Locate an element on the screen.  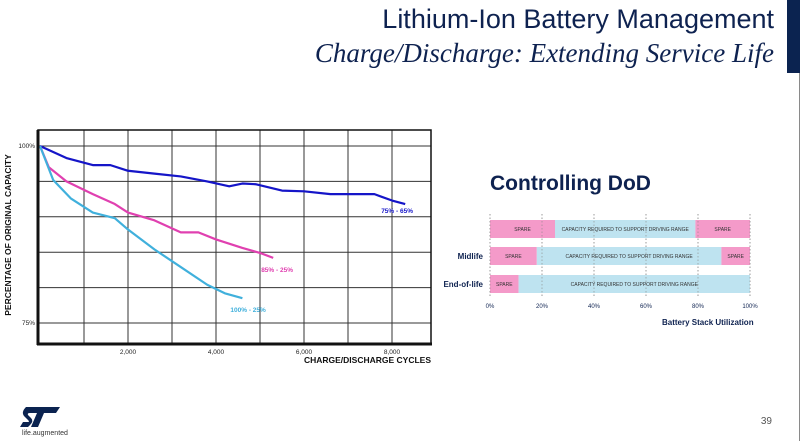
st-logo is located at coordinates (42, 419).